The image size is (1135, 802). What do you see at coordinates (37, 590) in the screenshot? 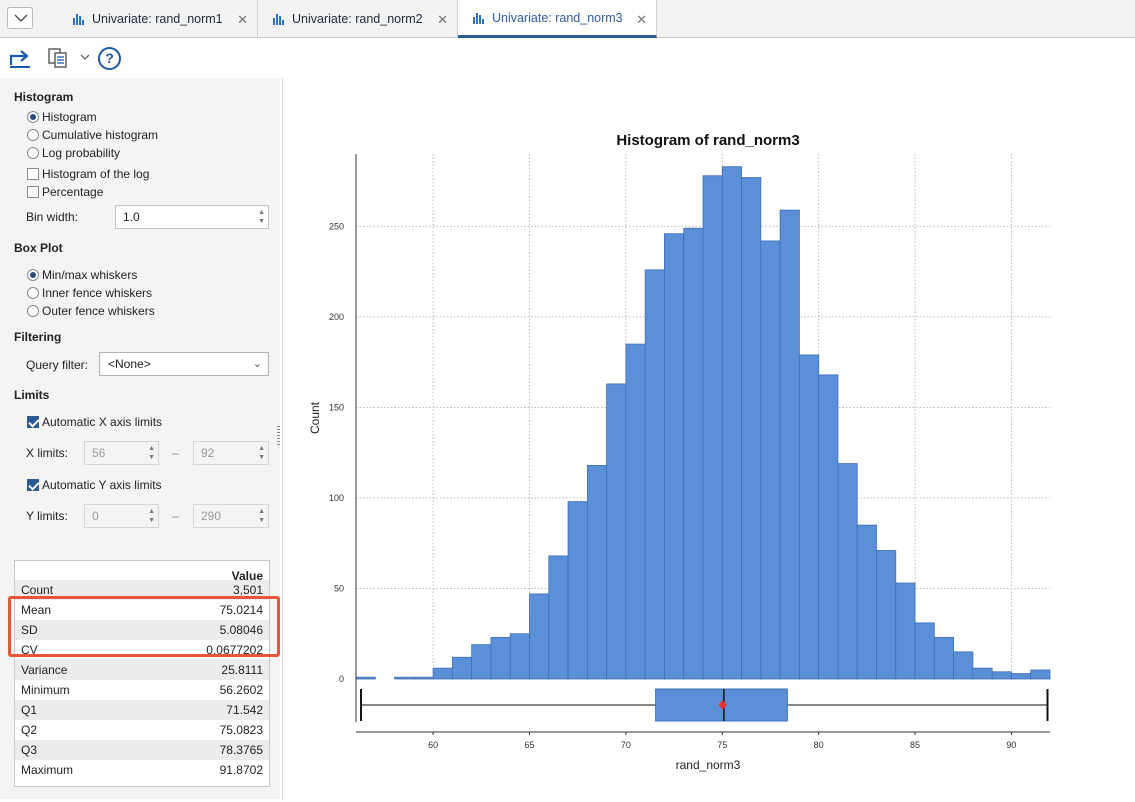
I see `statistic-name: Count` at bounding box center [37, 590].